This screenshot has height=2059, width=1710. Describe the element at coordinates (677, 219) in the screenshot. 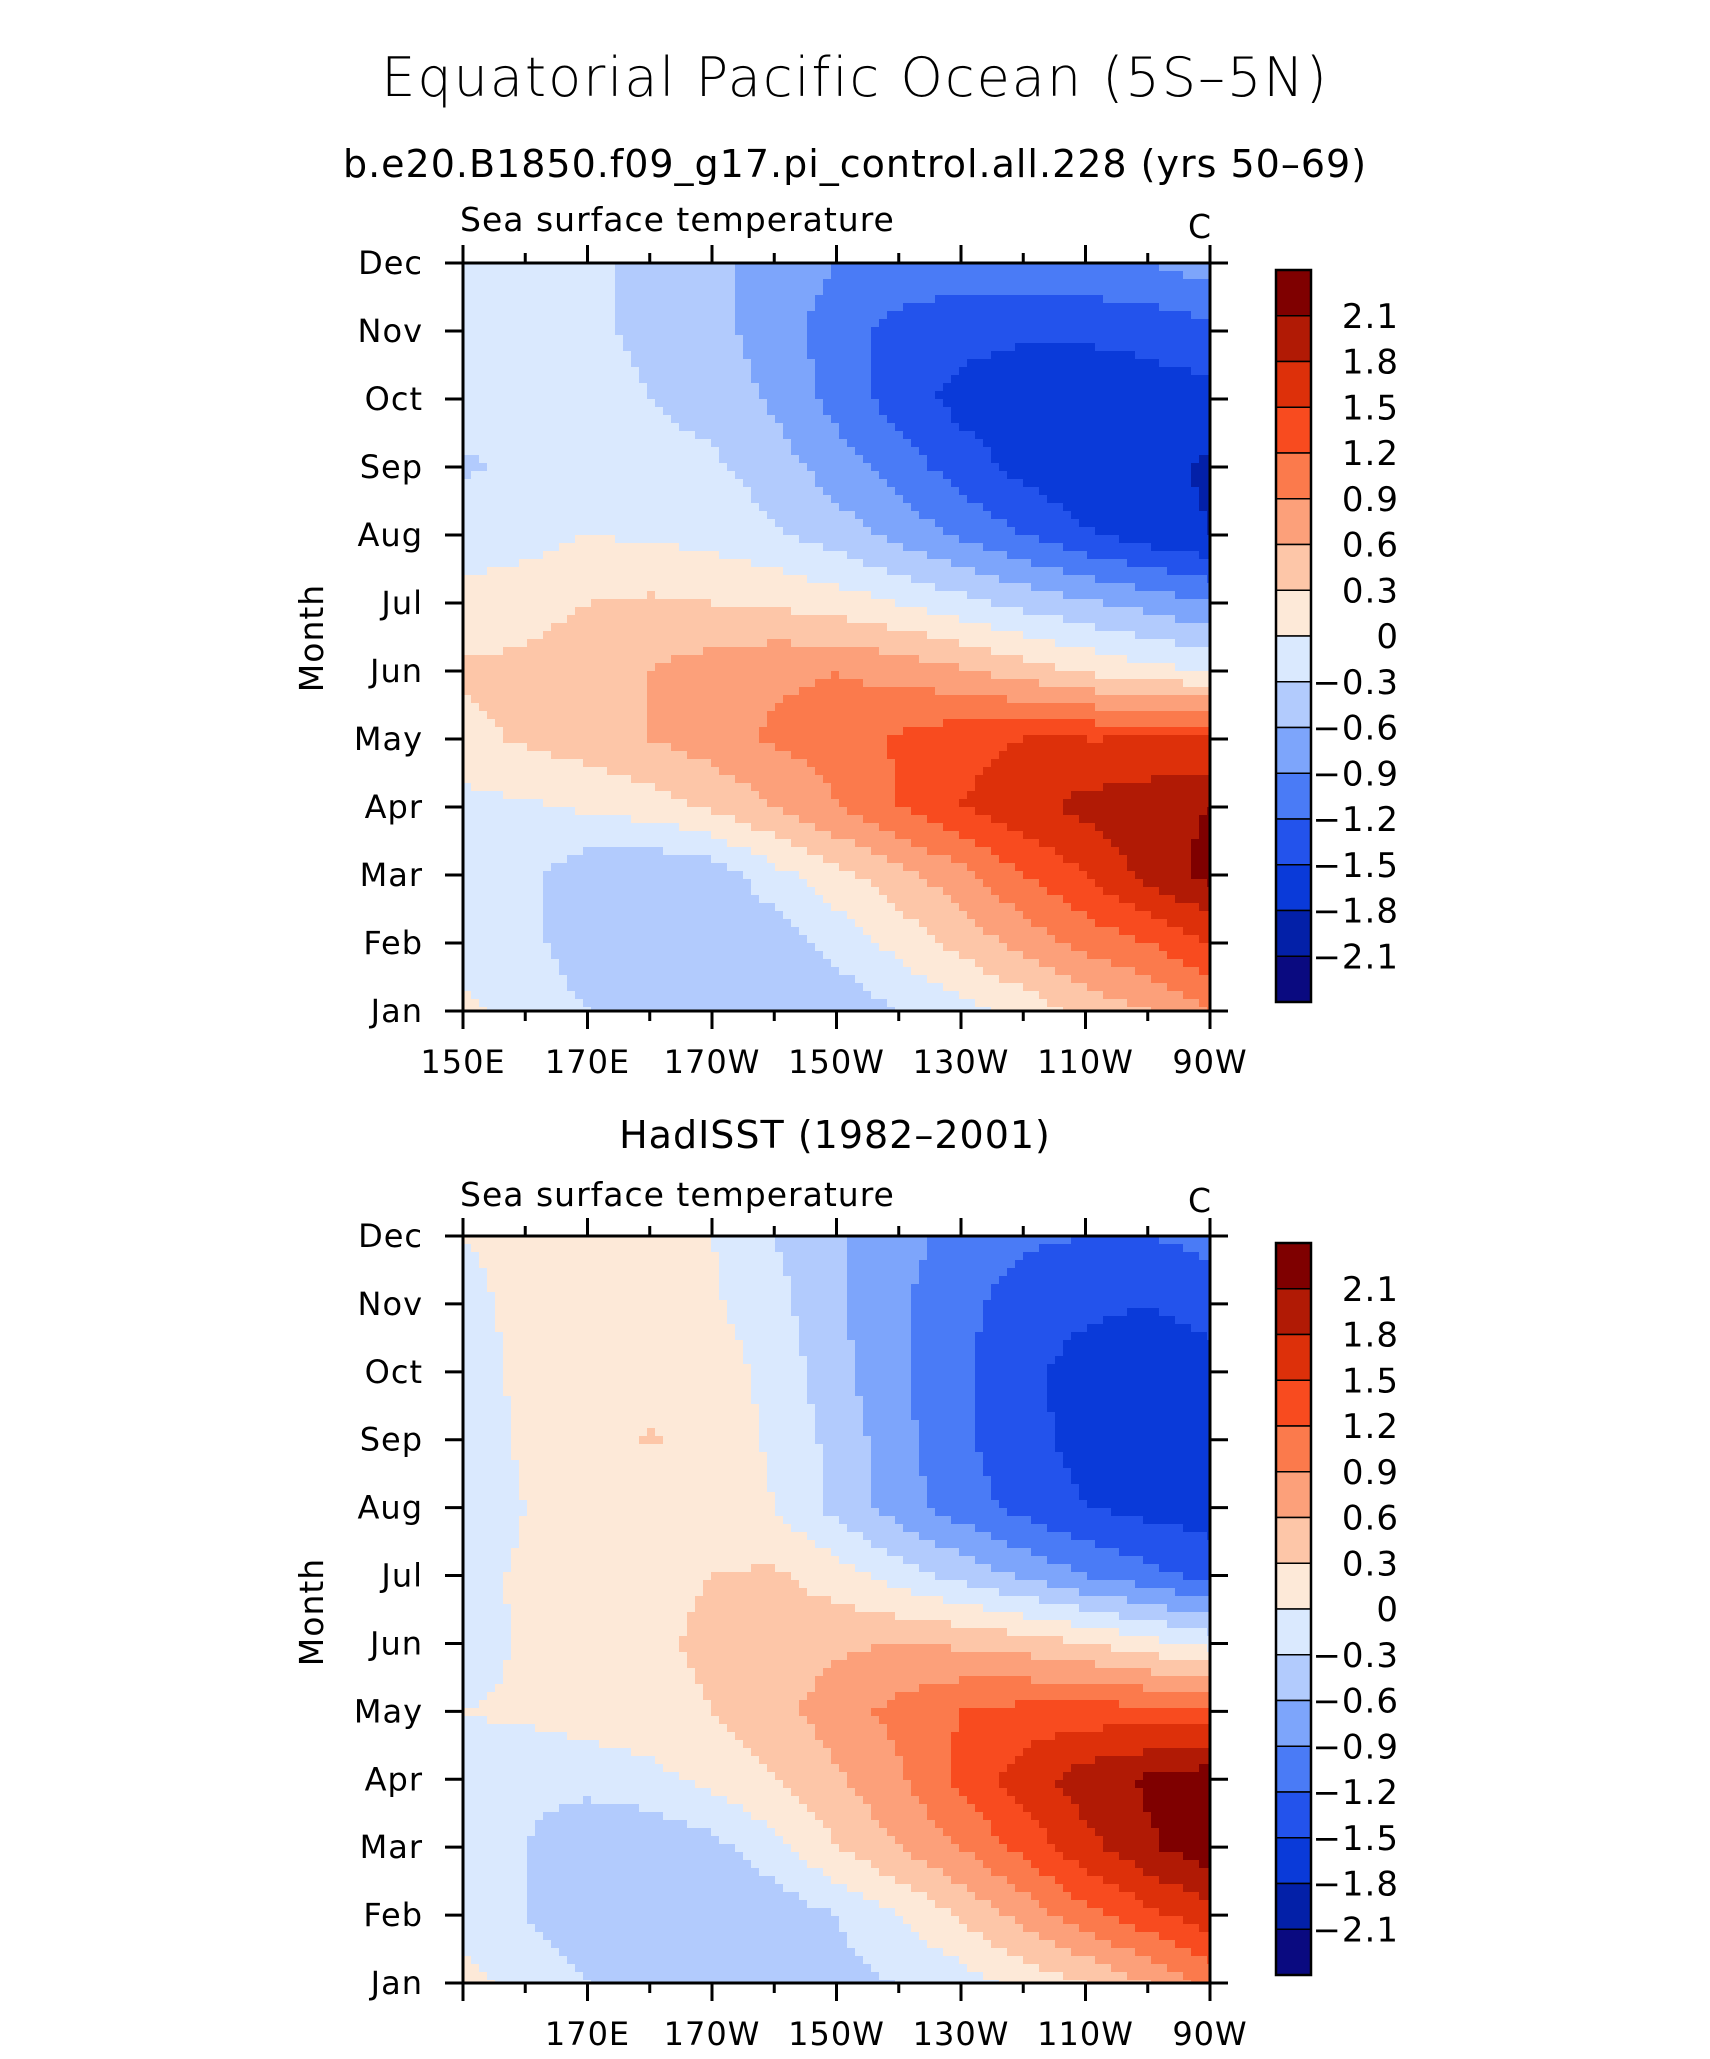

I see `panel-top-left-label: Sea surface temperature` at that location.